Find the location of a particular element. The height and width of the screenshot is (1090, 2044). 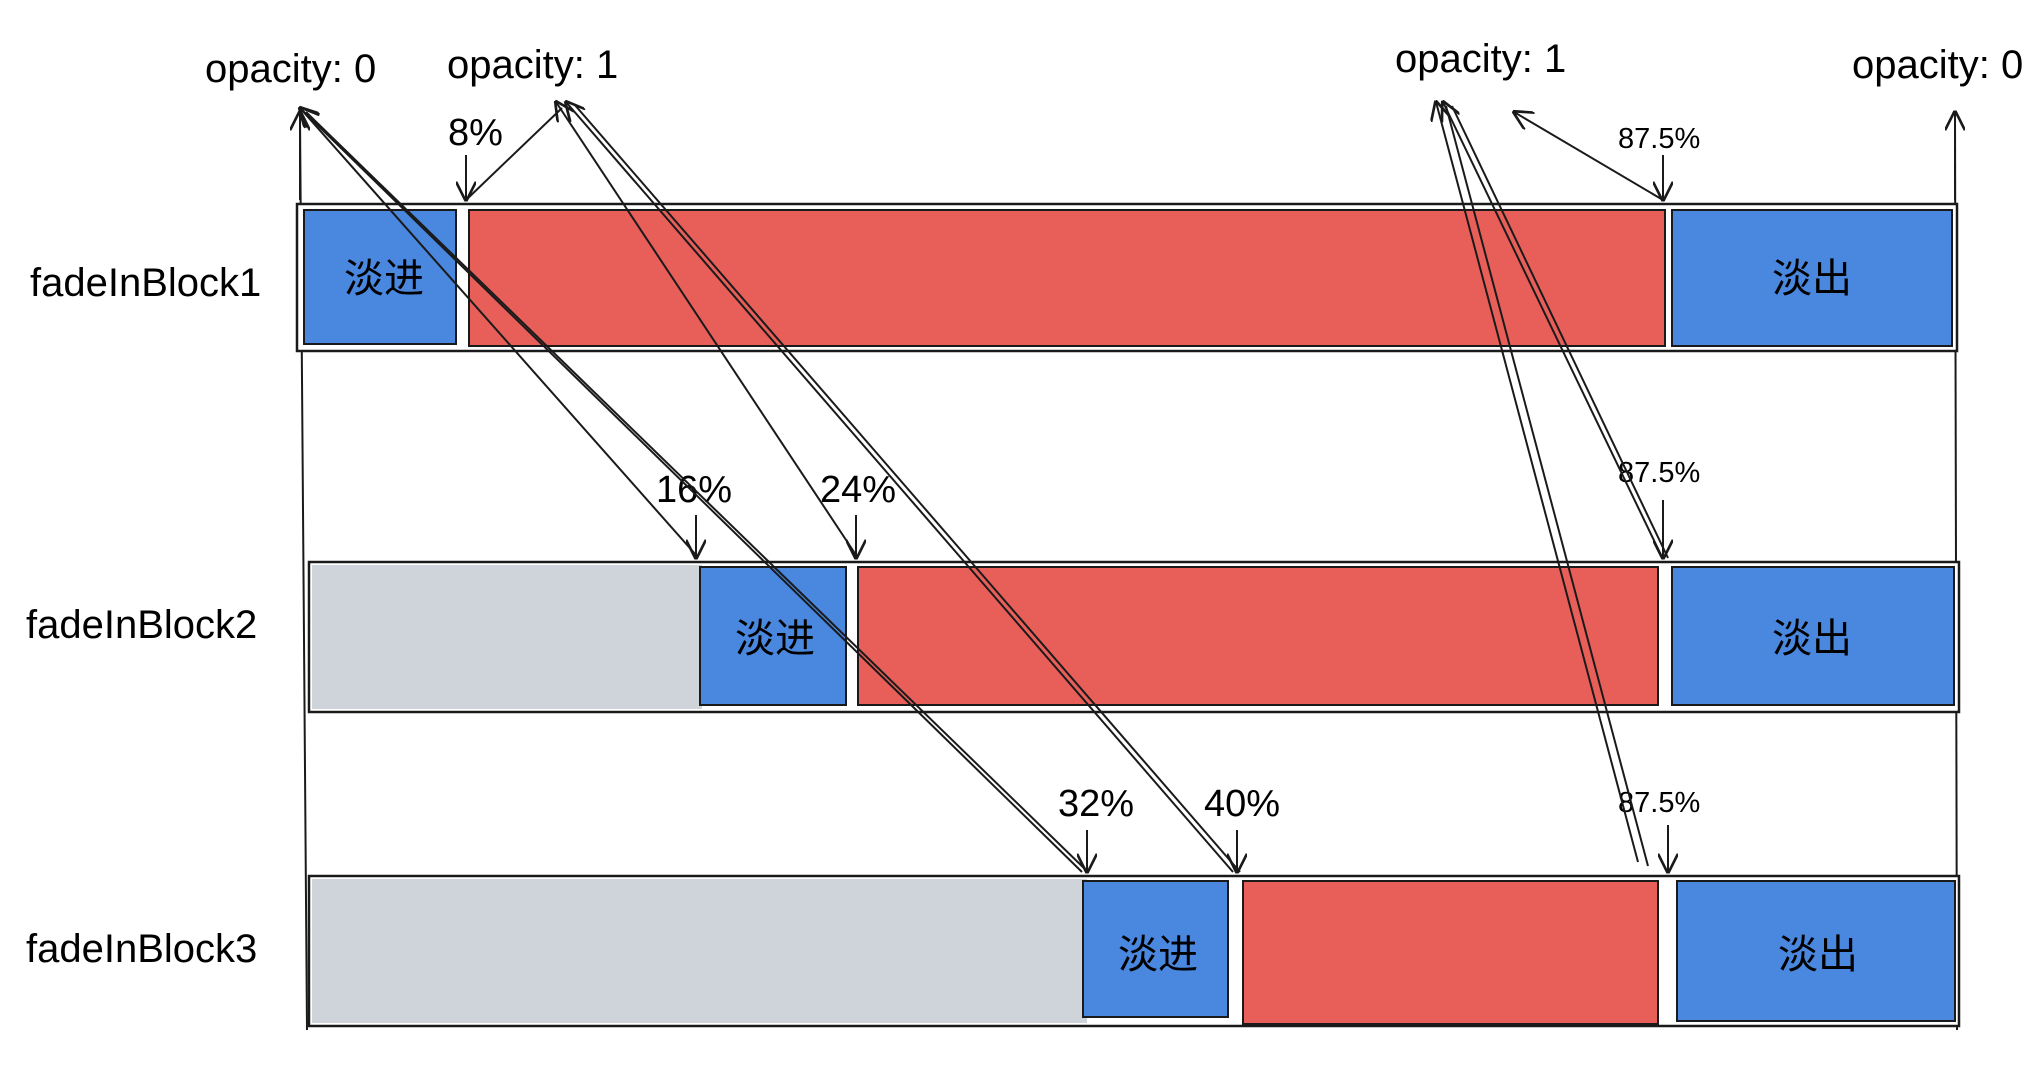

opacity-1-label-fade-in: opacity: 1 is located at coordinates (532, 65).